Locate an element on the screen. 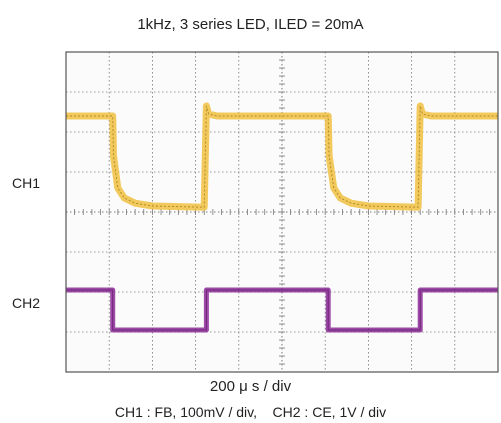  trace-ch2 is located at coordinates (282, 310).